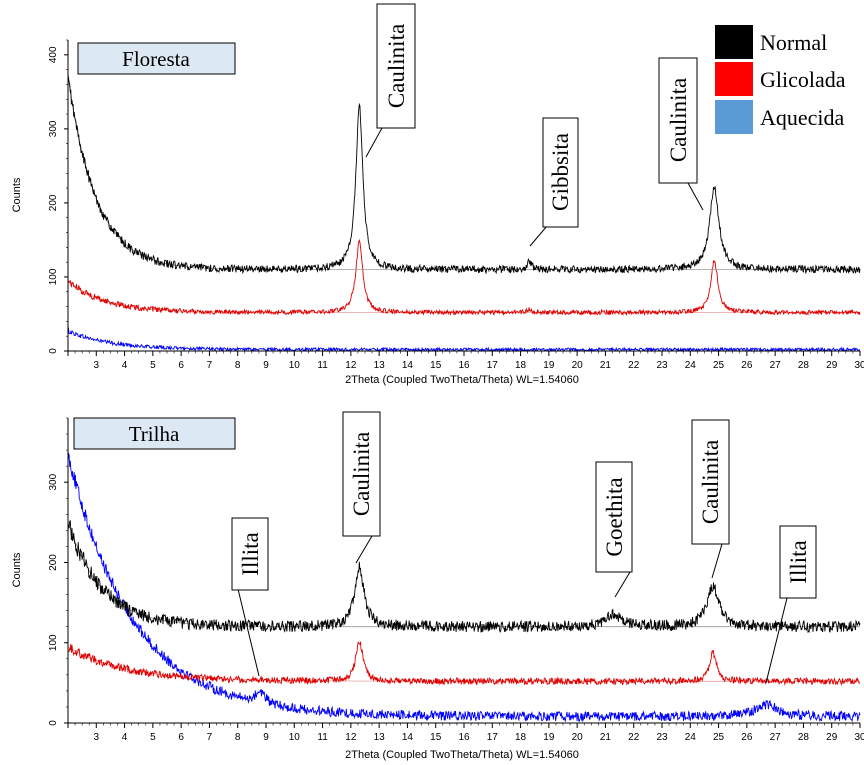 This screenshot has width=864, height=765. What do you see at coordinates (361, 487) in the screenshot?
I see `annotation-caulinita-3: Caulinita` at bounding box center [361, 487].